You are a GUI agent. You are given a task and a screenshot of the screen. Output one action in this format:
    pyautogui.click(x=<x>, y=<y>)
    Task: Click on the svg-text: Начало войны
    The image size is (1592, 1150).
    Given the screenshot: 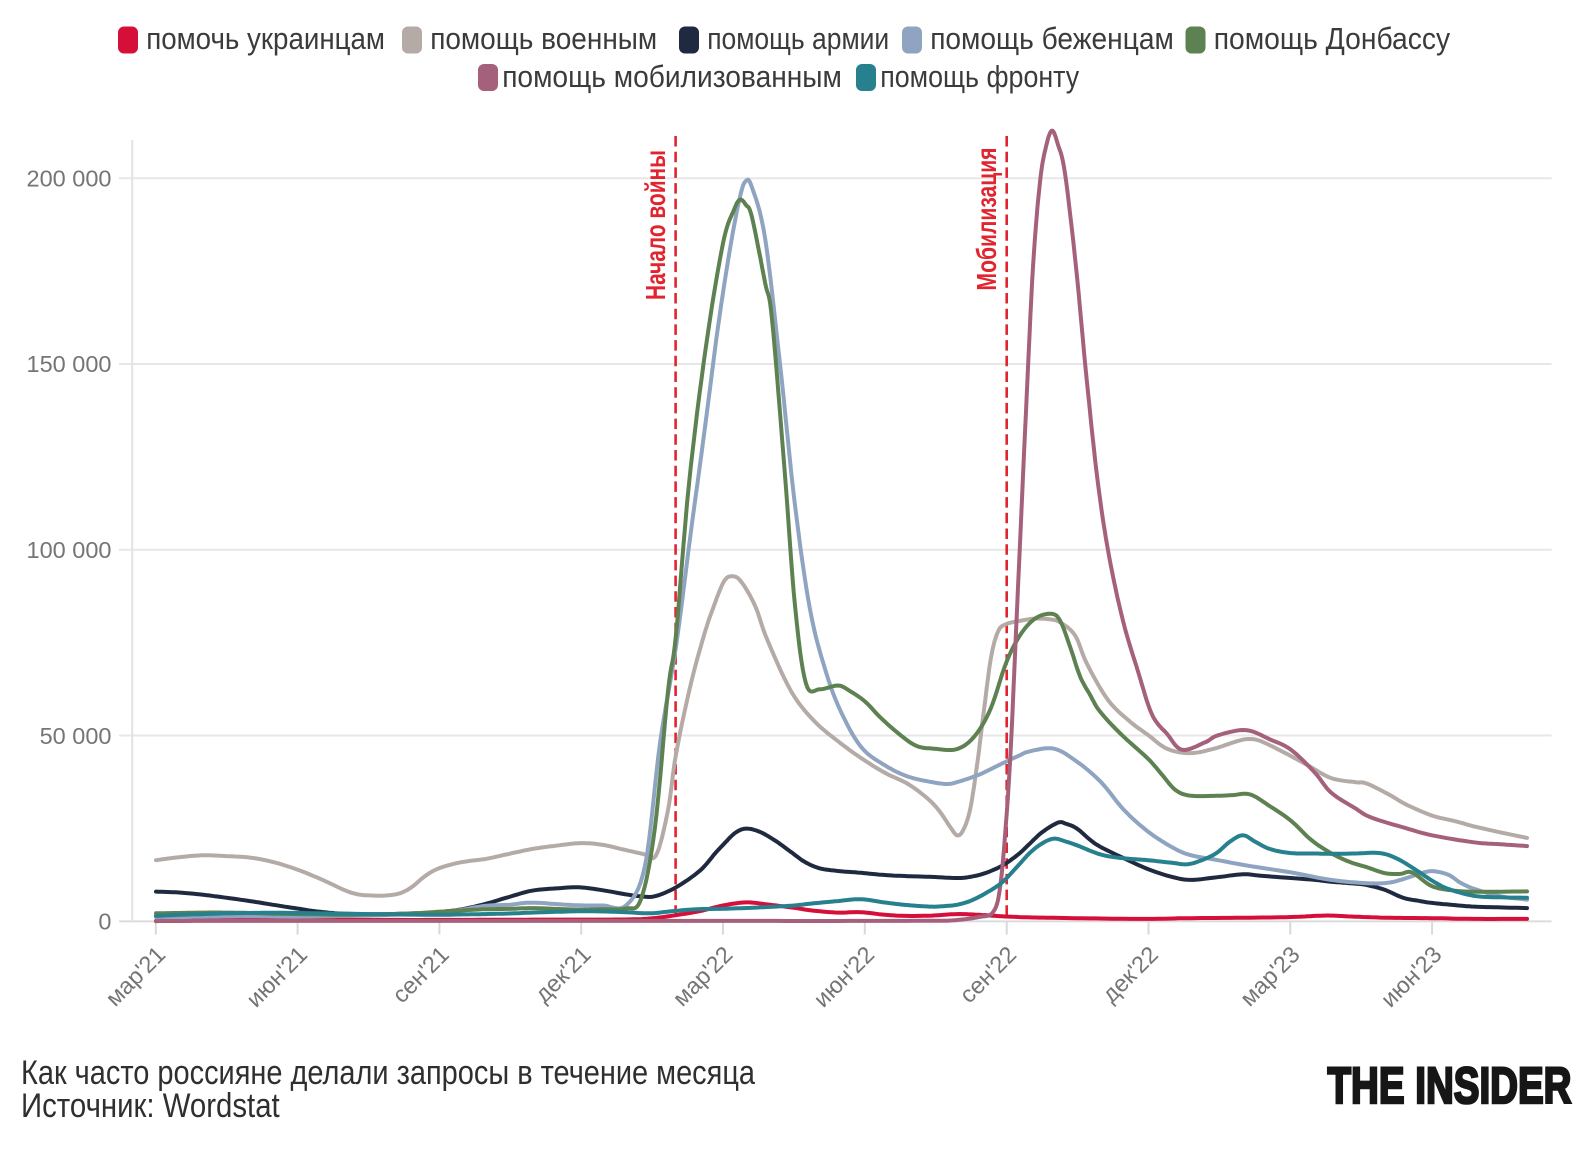 What is the action you would take?
    pyautogui.click(x=655, y=225)
    